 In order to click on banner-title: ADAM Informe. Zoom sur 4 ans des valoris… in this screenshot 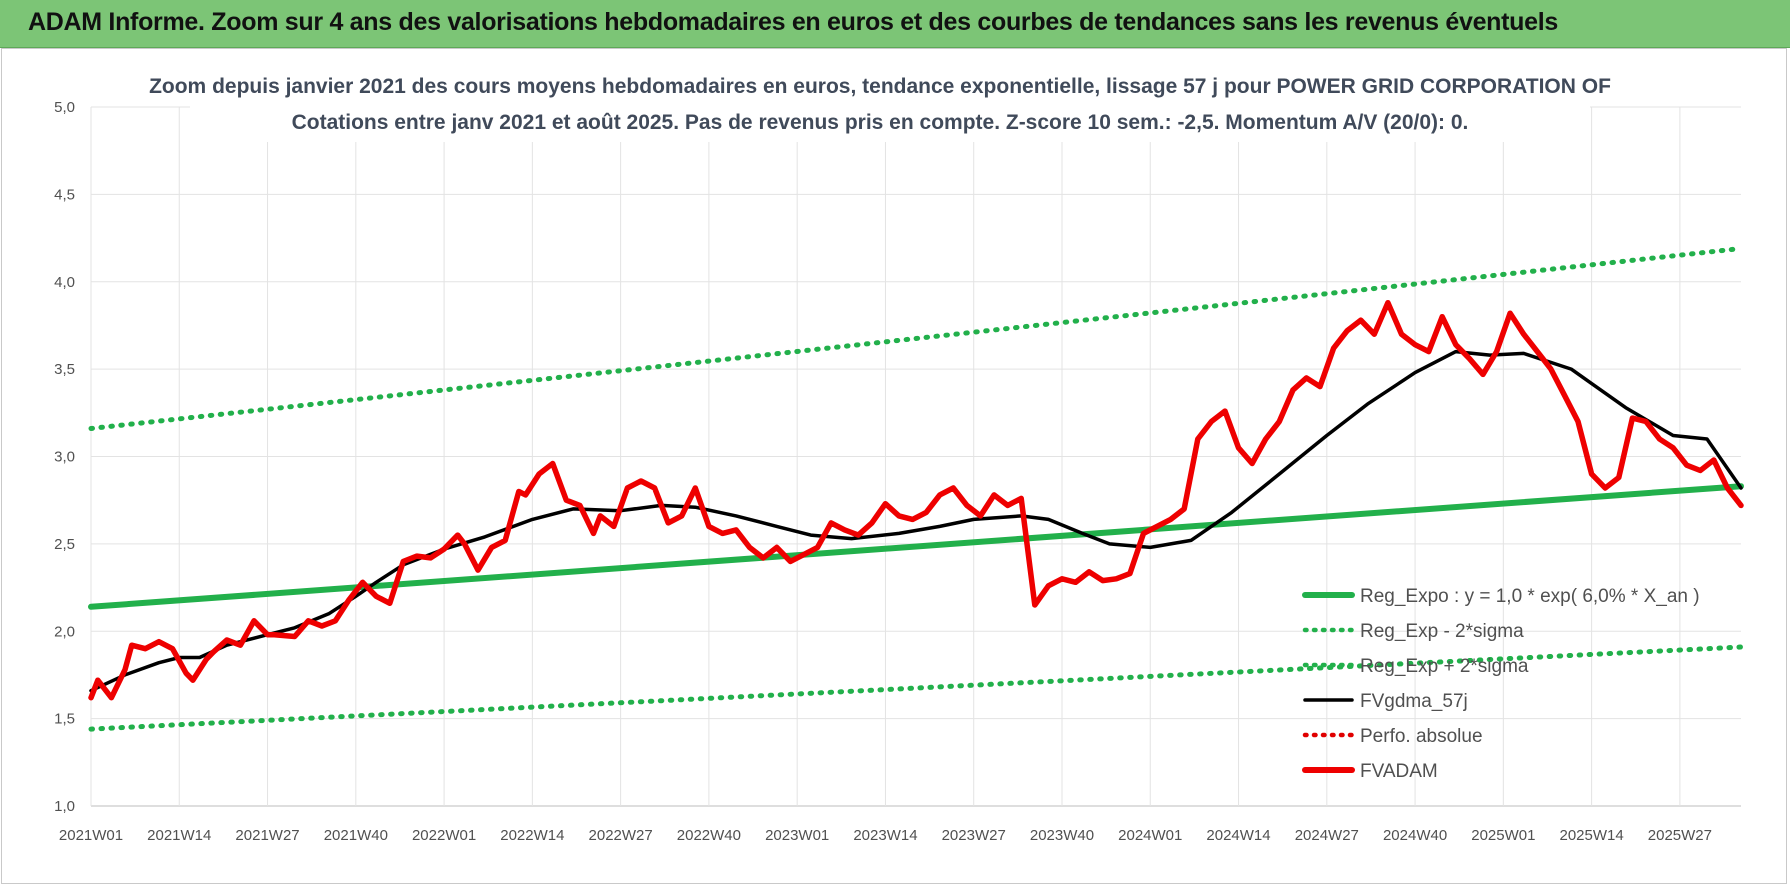, I will do `click(793, 22)`.